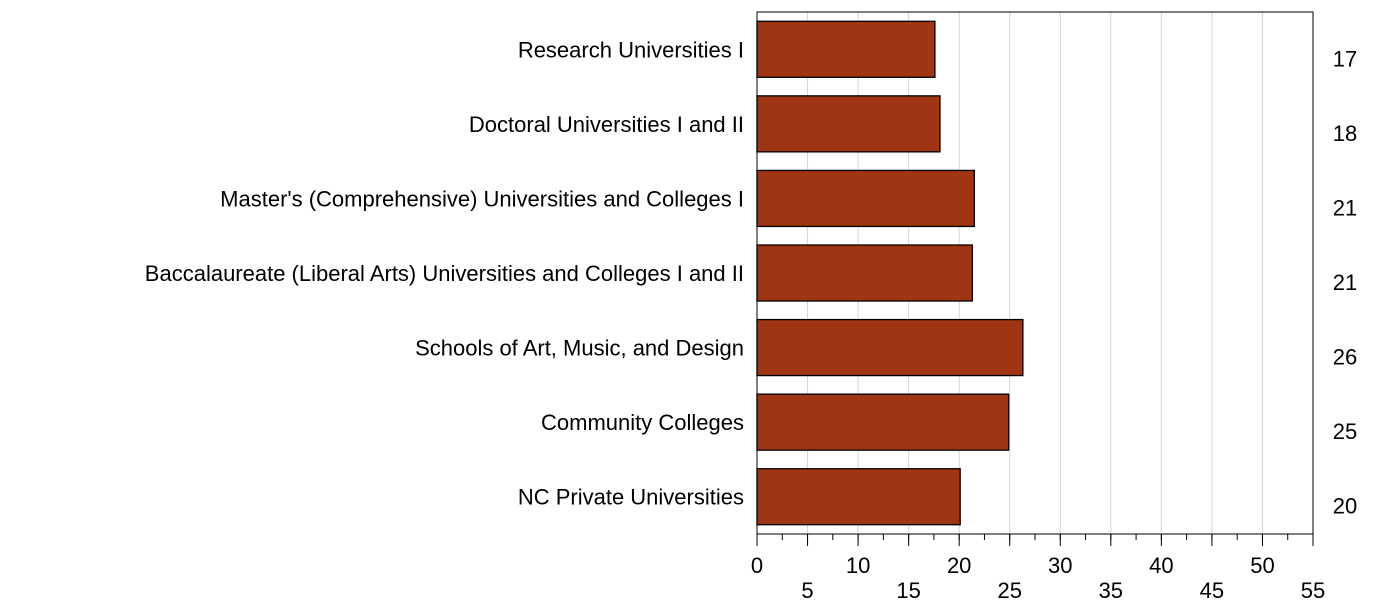 The image size is (1377, 604). Describe the element at coordinates (1111, 590) in the screenshot. I see `x-tick-label: 35` at that location.